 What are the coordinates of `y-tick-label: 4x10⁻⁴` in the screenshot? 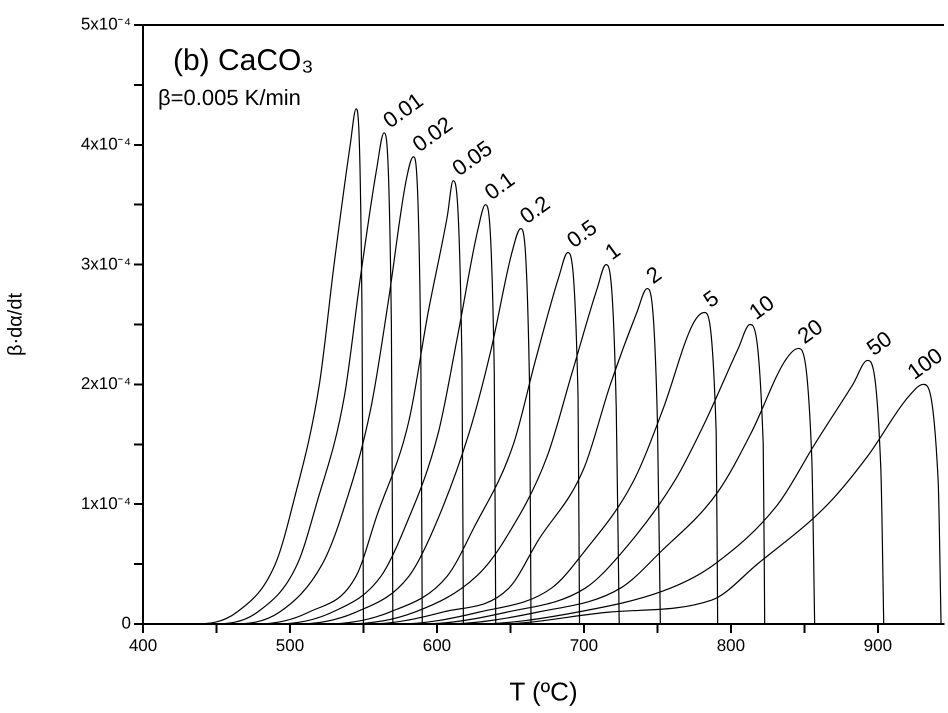 It's located at (105, 144).